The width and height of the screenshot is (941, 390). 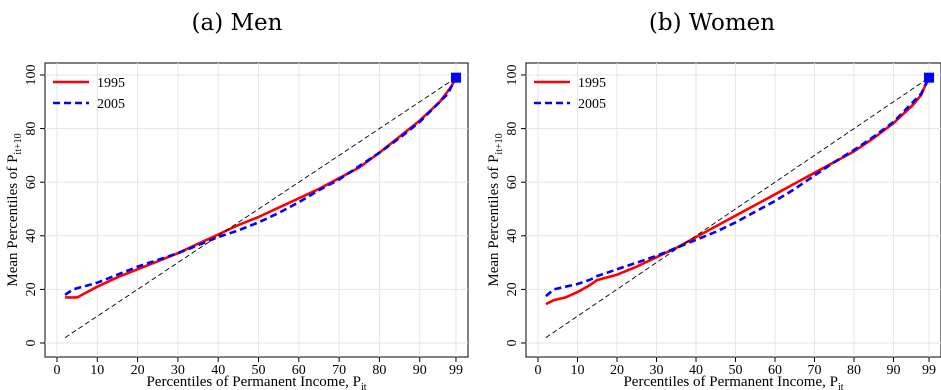 I want to click on chart-title: (a) Men, so click(x=237, y=23).